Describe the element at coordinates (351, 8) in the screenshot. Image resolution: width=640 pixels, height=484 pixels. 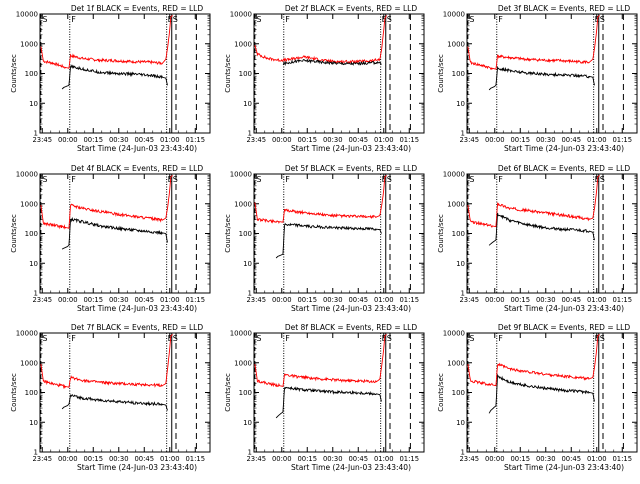
I see `panel-title: Det 2f BLACK = Events, RED = LLD` at that location.